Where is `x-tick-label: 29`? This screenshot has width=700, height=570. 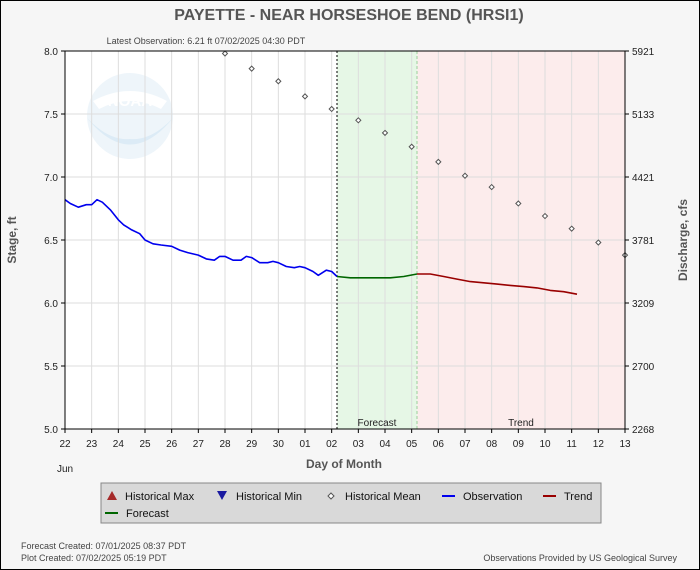
x-tick-label: 29 is located at coordinates (252, 444).